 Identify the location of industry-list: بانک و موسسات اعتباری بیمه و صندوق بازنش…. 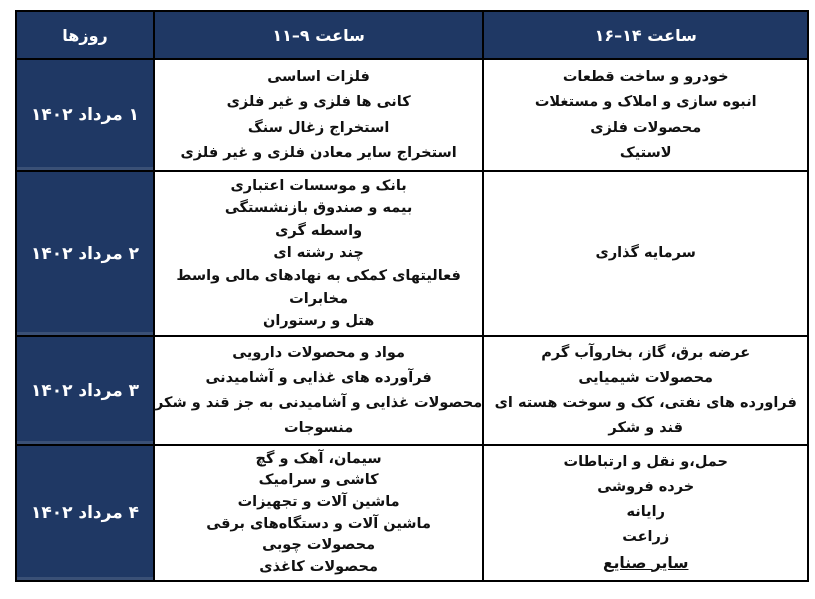
(318, 253).